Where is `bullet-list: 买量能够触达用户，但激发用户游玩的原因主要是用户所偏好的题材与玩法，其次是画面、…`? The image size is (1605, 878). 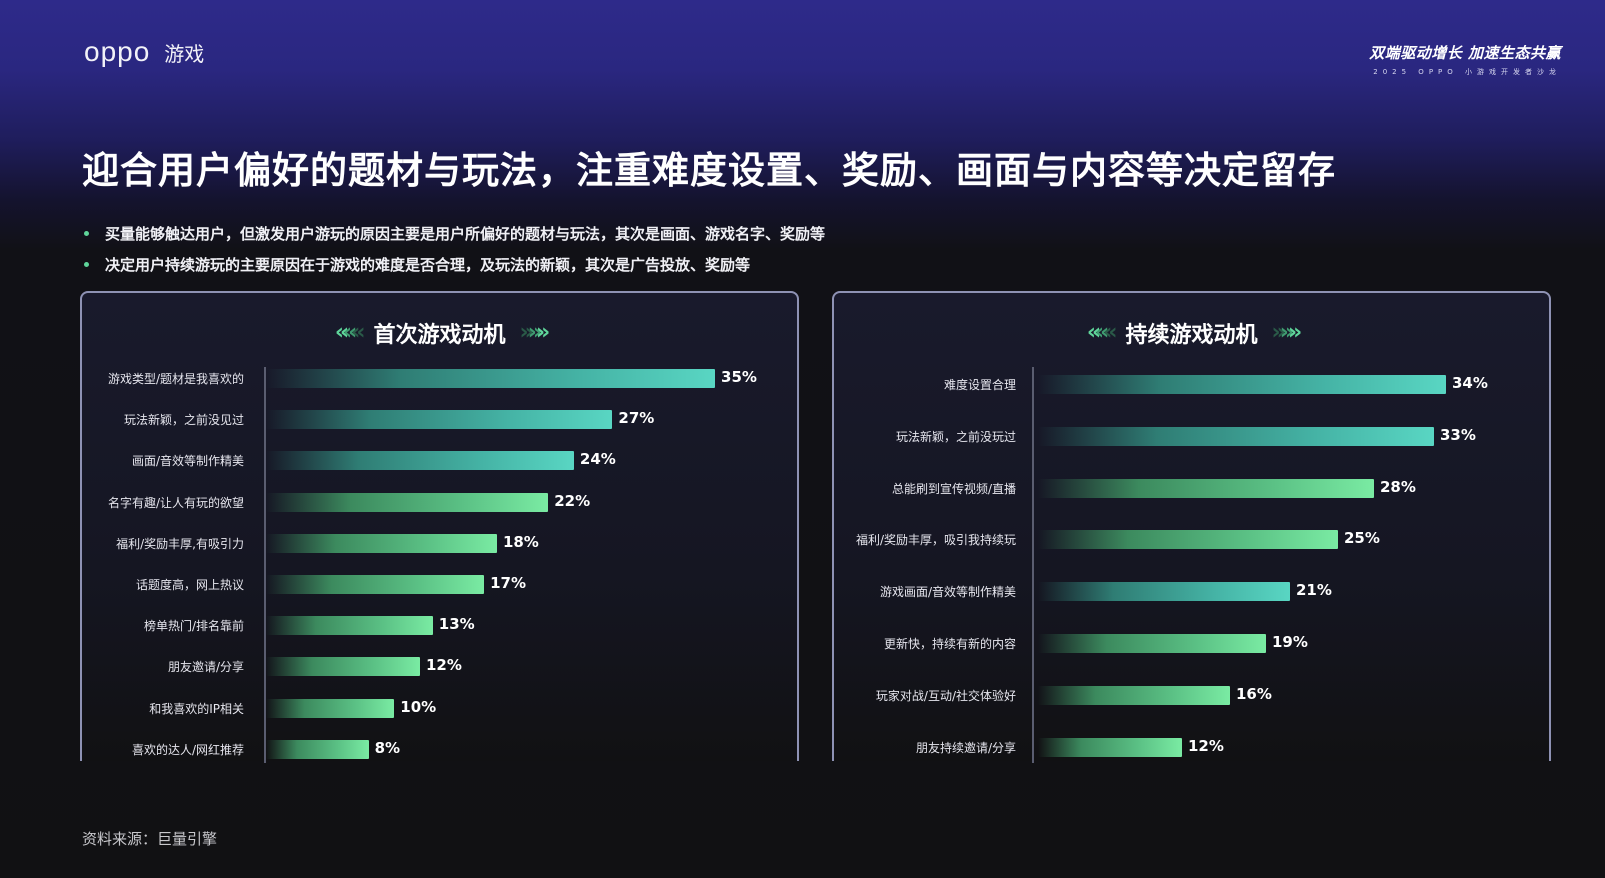
bullet-list: 买量能够触达用户，但激发用户游玩的原因主要是用户所偏好的题材与玩法，其次是画面、… is located at coordinates (454, 249).